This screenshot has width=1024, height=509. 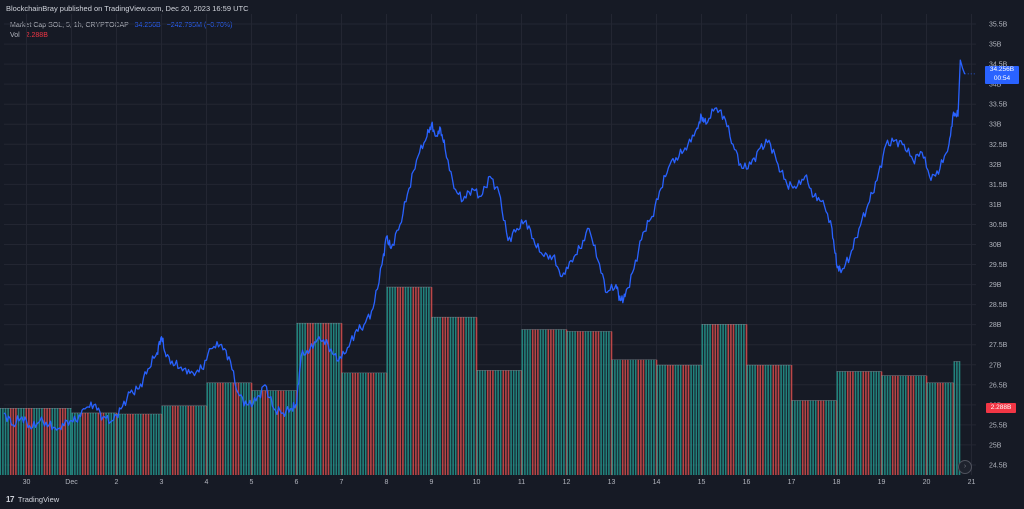 What do you see at coordinates (995, 365) in the screenshot?
I see `y-tick-label: 27B` at bounding box center [995, 365].